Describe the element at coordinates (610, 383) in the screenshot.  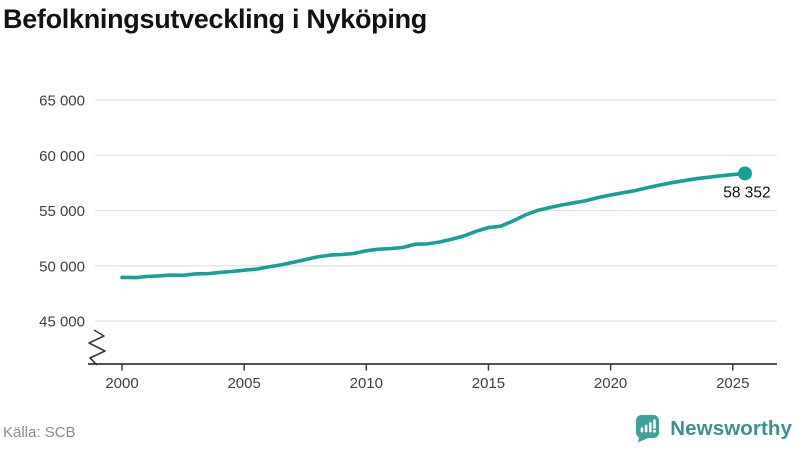
I see `svg-text: 2020` at that location.